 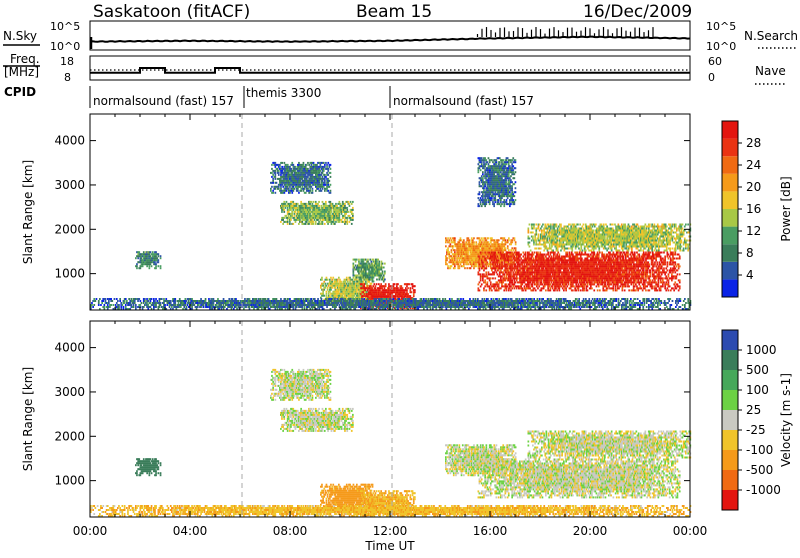 I want to click on cpid-segment-2: themis 3300, so click(x=283, y=93).